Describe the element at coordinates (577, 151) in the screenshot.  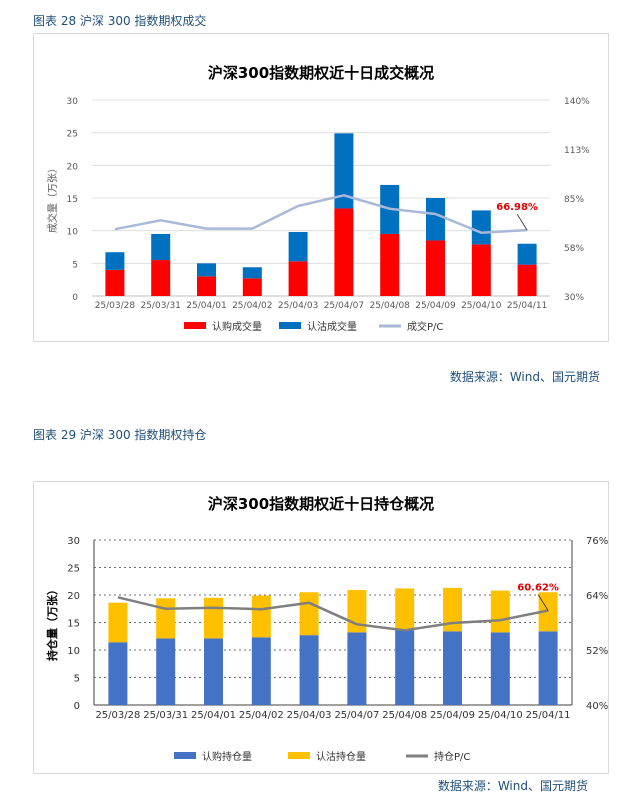
I see `y2-tick-label: 113%` at that location.